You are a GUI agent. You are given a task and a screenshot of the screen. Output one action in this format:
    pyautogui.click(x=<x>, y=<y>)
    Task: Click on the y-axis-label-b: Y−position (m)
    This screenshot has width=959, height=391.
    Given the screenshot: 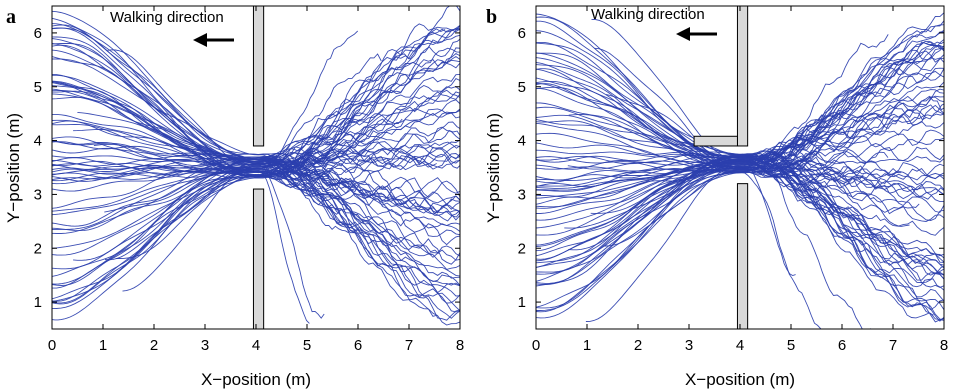 What is the action you would take?
    pyautogui.click(x=493, y=168)
    